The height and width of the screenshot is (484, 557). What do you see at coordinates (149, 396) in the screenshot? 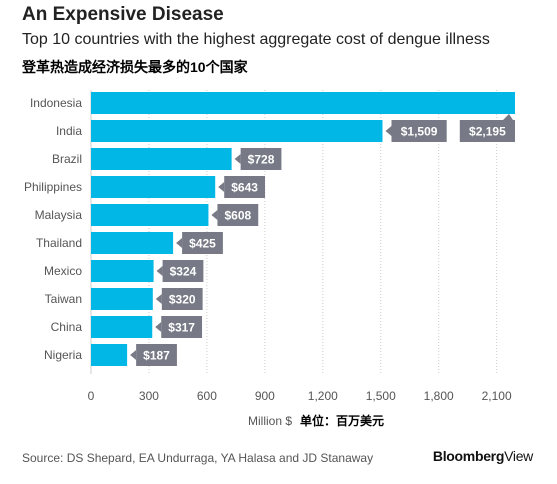
I see `x-tick-label: 300` at bounding box center [149, 396].